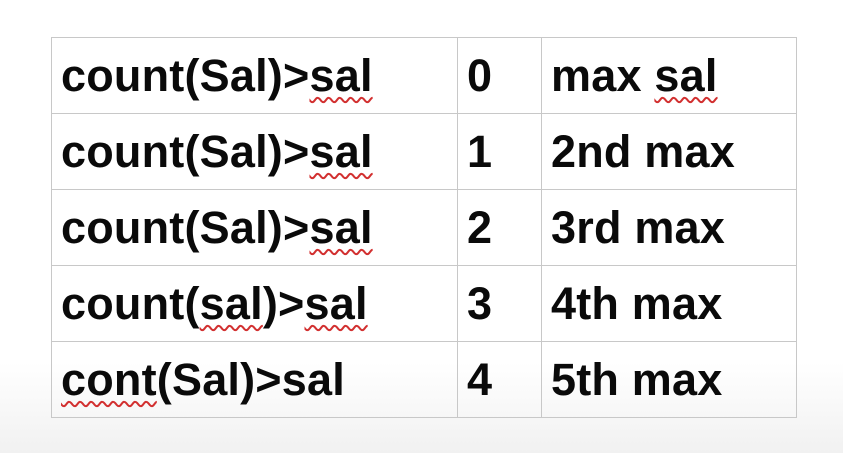 The image size is (843, 453). I want to click on rank-label-cell: 2nd max, so click(669, 151).